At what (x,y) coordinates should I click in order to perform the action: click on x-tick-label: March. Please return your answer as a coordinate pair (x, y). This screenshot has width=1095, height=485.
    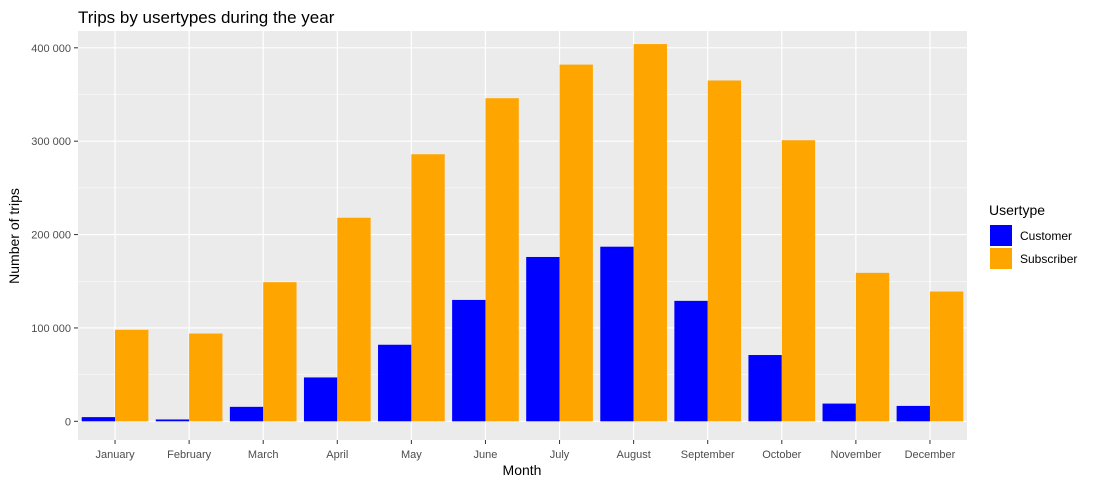
    Looking at the image, I should click on (263, 455).